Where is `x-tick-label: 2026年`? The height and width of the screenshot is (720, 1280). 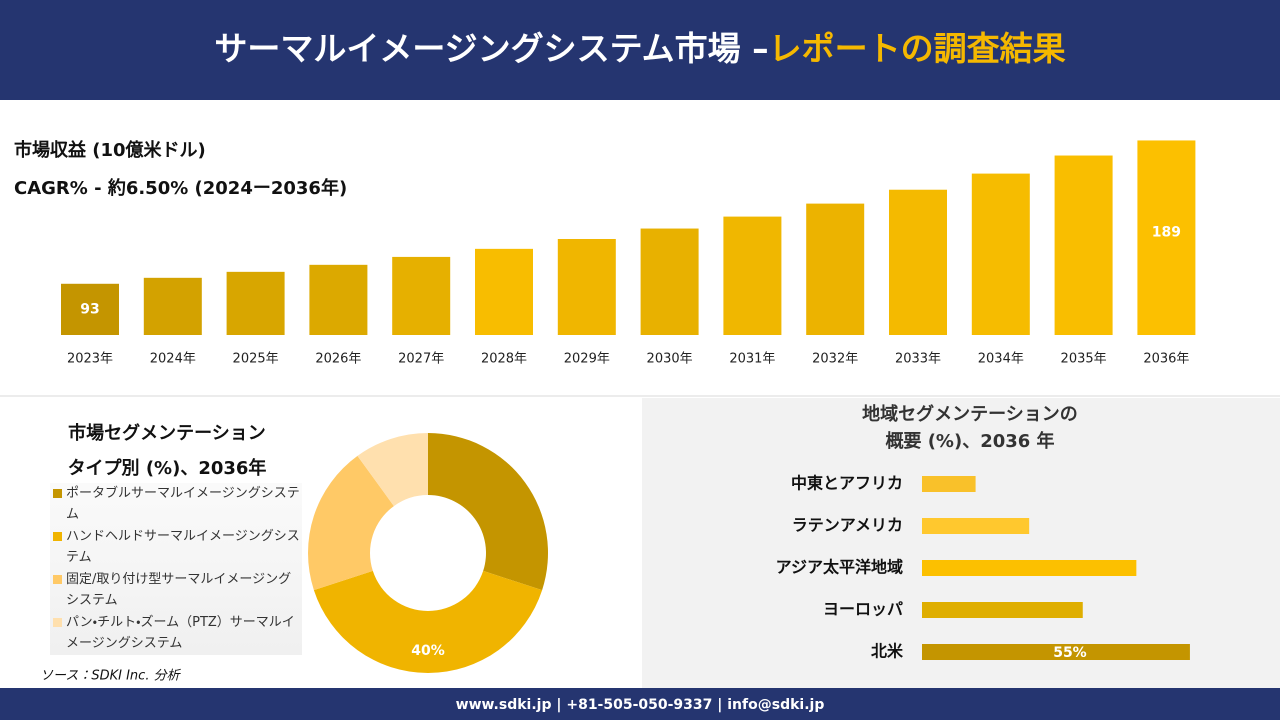 x-tick-label: 2026年 is located at coordinates (338, 359).